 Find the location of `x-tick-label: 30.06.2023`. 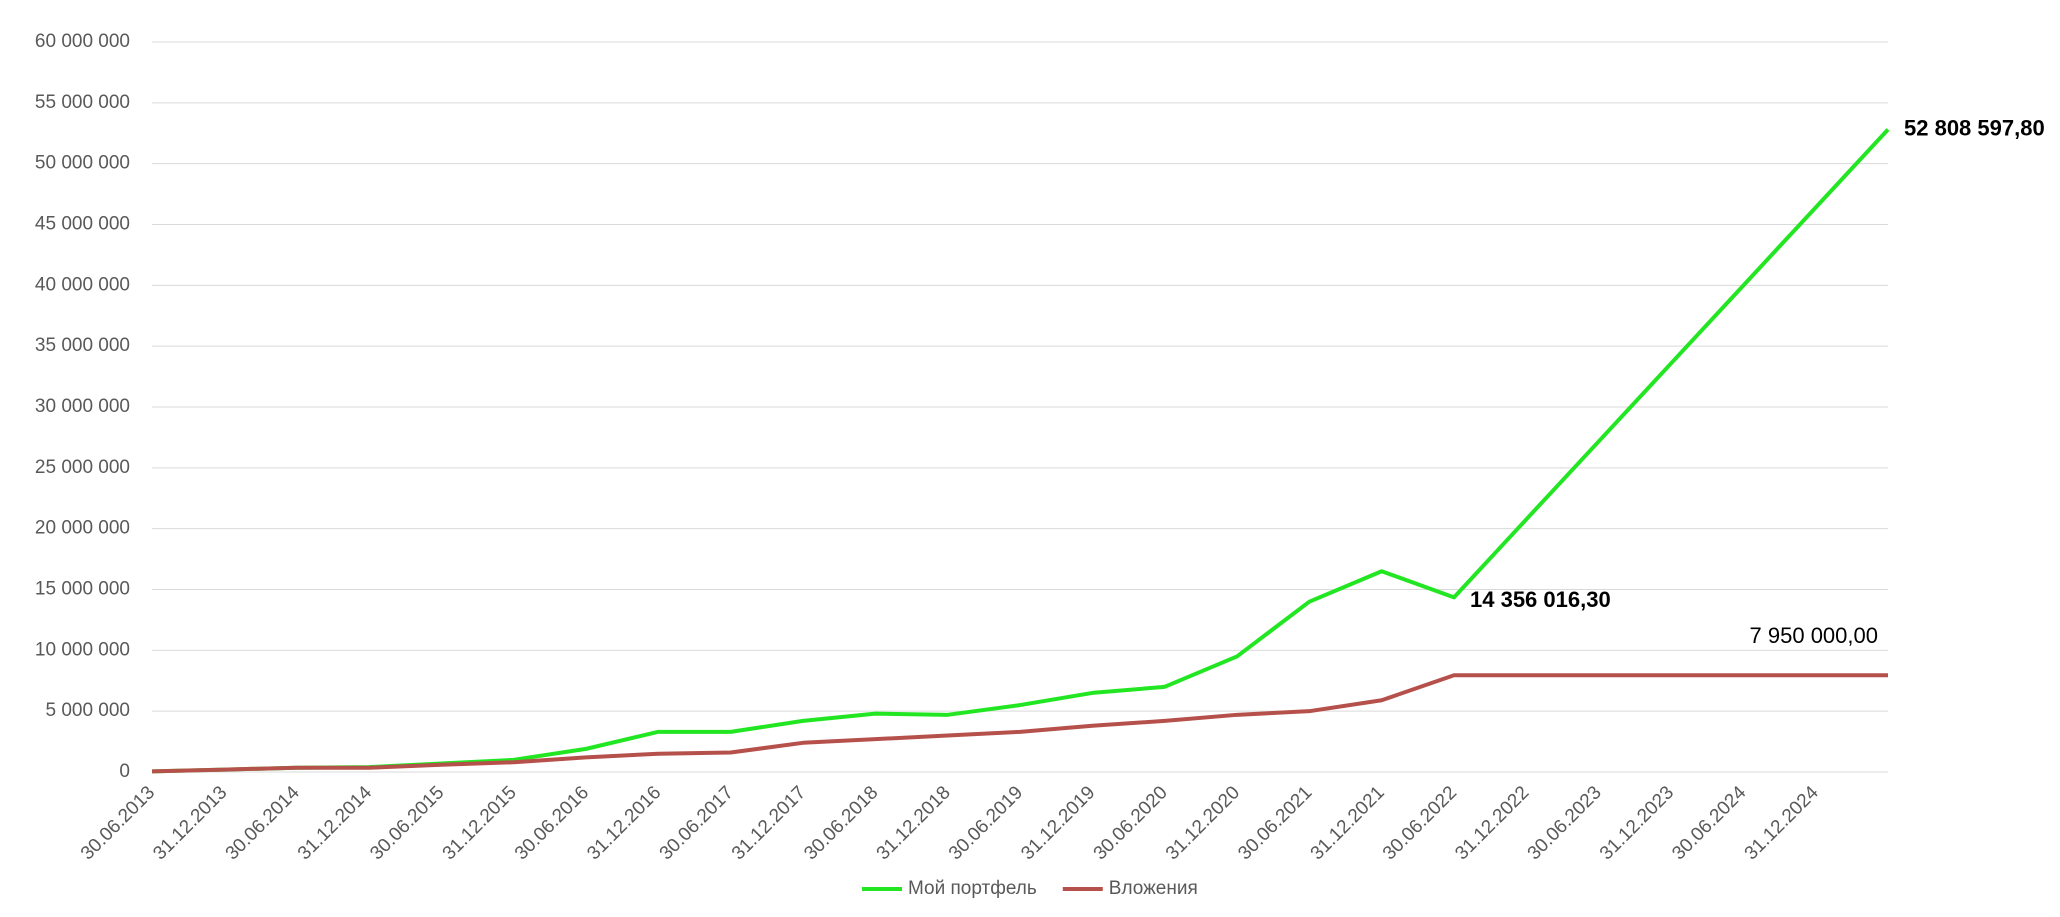

x-tick-label: 30.06.2023 is located at coordinates (1565, 823).